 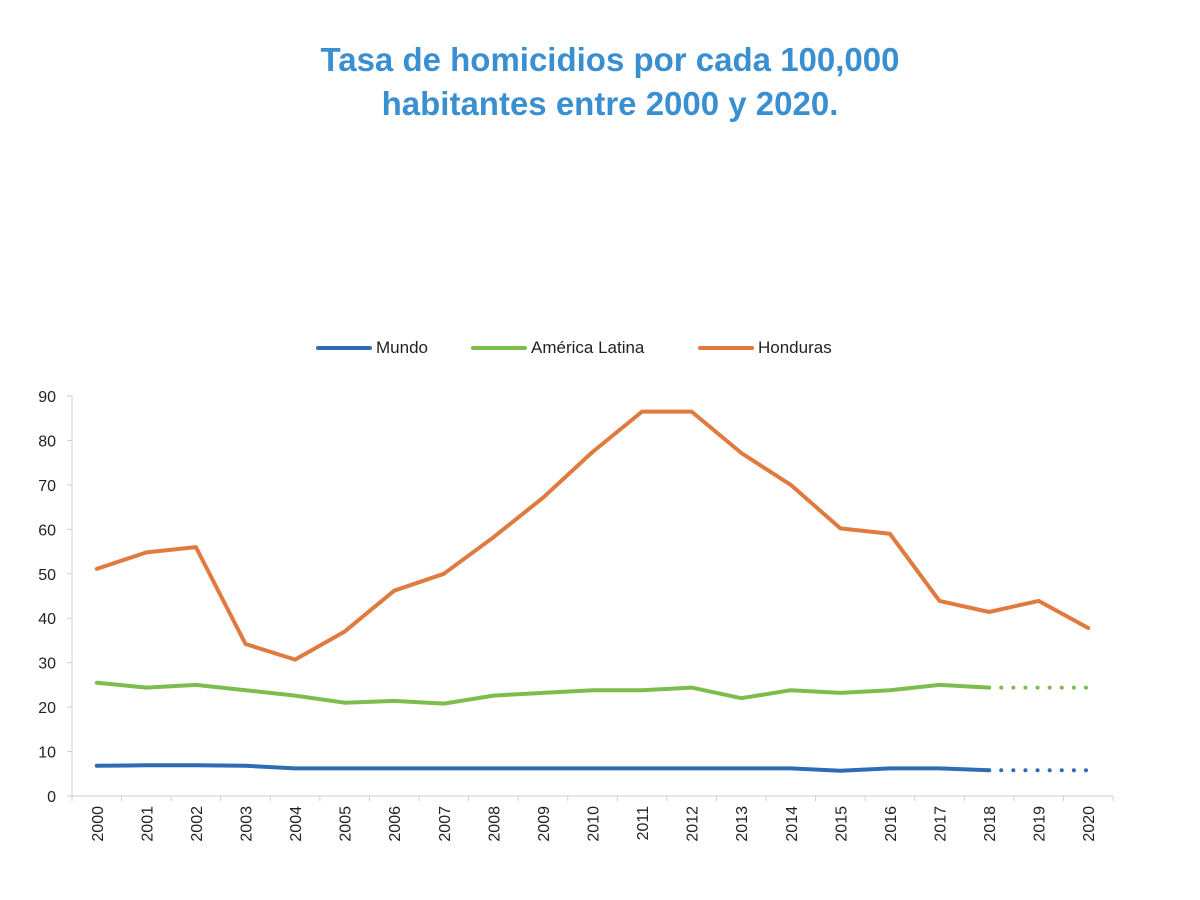 I want to click on x-tick-label: 2013, so click(x=742, y=824).